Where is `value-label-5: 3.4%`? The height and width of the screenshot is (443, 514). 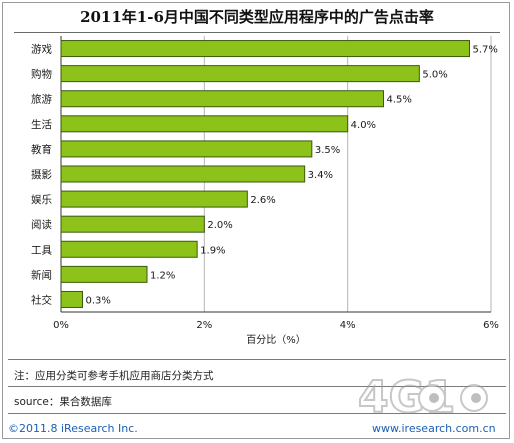
value-label-5: 3.4% is located at coordinates (320, 175).